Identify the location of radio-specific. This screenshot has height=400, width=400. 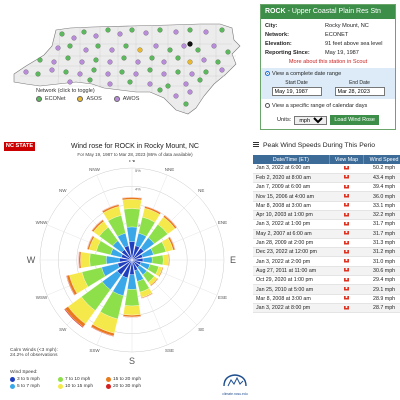
(267, 106).